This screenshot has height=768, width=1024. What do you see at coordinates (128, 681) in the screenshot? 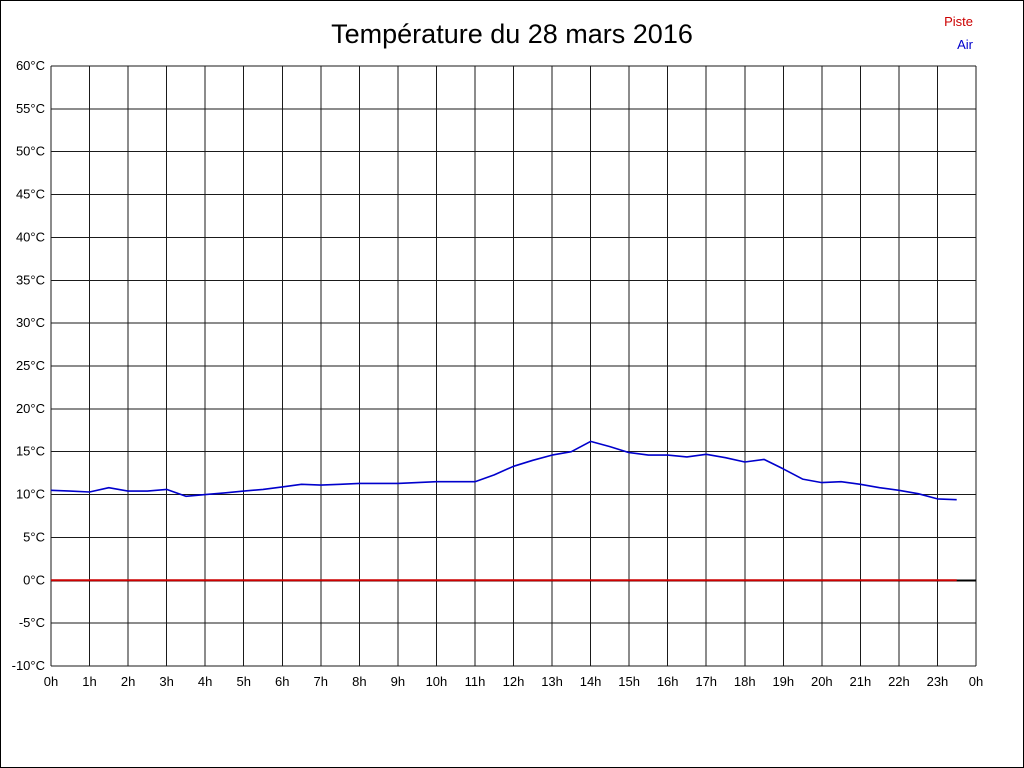
I see `svg-text: 2h` at bounding box center [128, 681].